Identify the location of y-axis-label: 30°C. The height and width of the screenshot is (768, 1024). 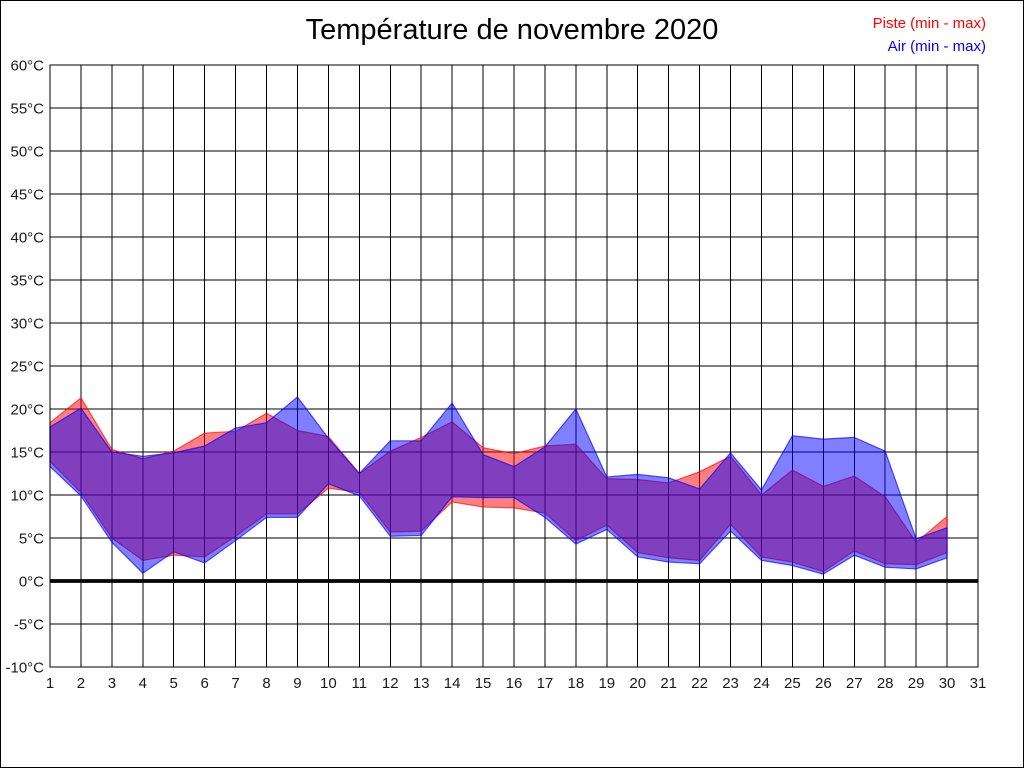
(27, 323).